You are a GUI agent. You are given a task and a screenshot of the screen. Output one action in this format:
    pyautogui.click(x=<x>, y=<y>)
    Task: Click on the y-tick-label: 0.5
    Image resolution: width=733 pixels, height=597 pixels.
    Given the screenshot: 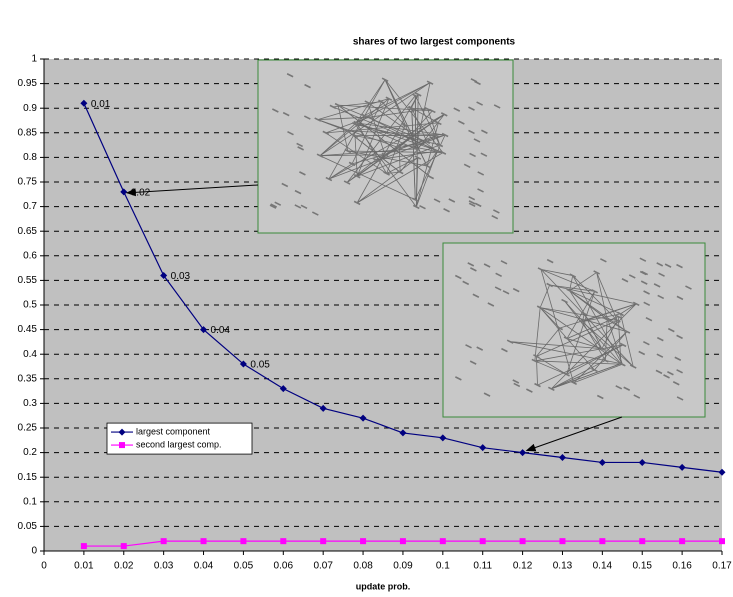 What is the action you would take?
    pyautogui.click(x=30, y=305)
    